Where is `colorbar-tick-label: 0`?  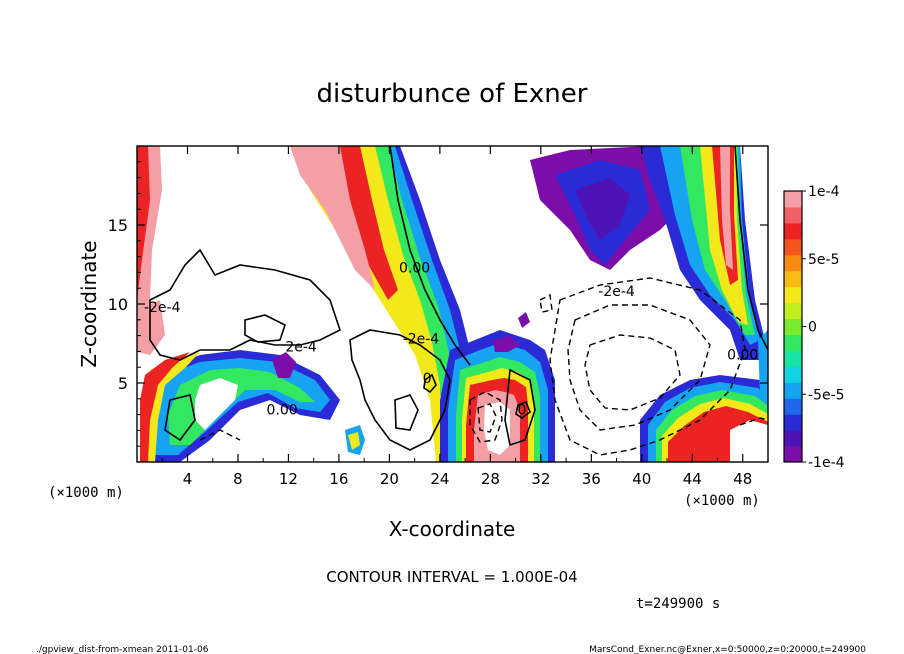
colorbar-tick-label: 0 is located at coordinates (812, 328).